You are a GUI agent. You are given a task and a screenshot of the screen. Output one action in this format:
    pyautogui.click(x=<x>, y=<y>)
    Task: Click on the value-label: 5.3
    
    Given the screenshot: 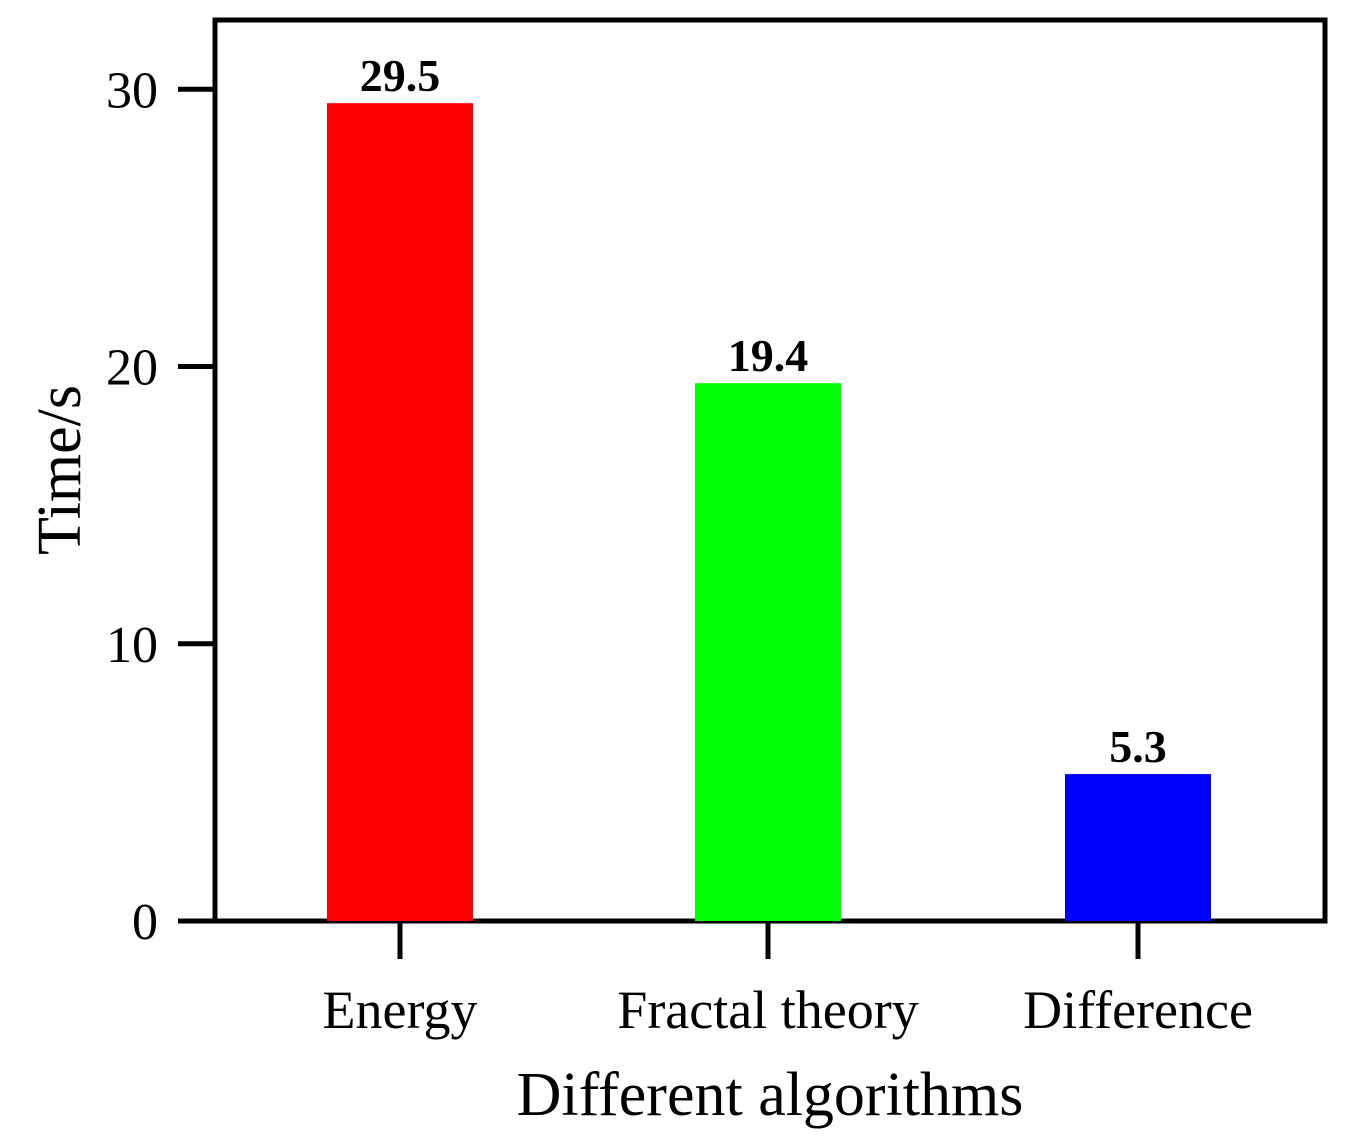 What is the action you would take?
    pyautogui.click(x=1138, y=746)
    